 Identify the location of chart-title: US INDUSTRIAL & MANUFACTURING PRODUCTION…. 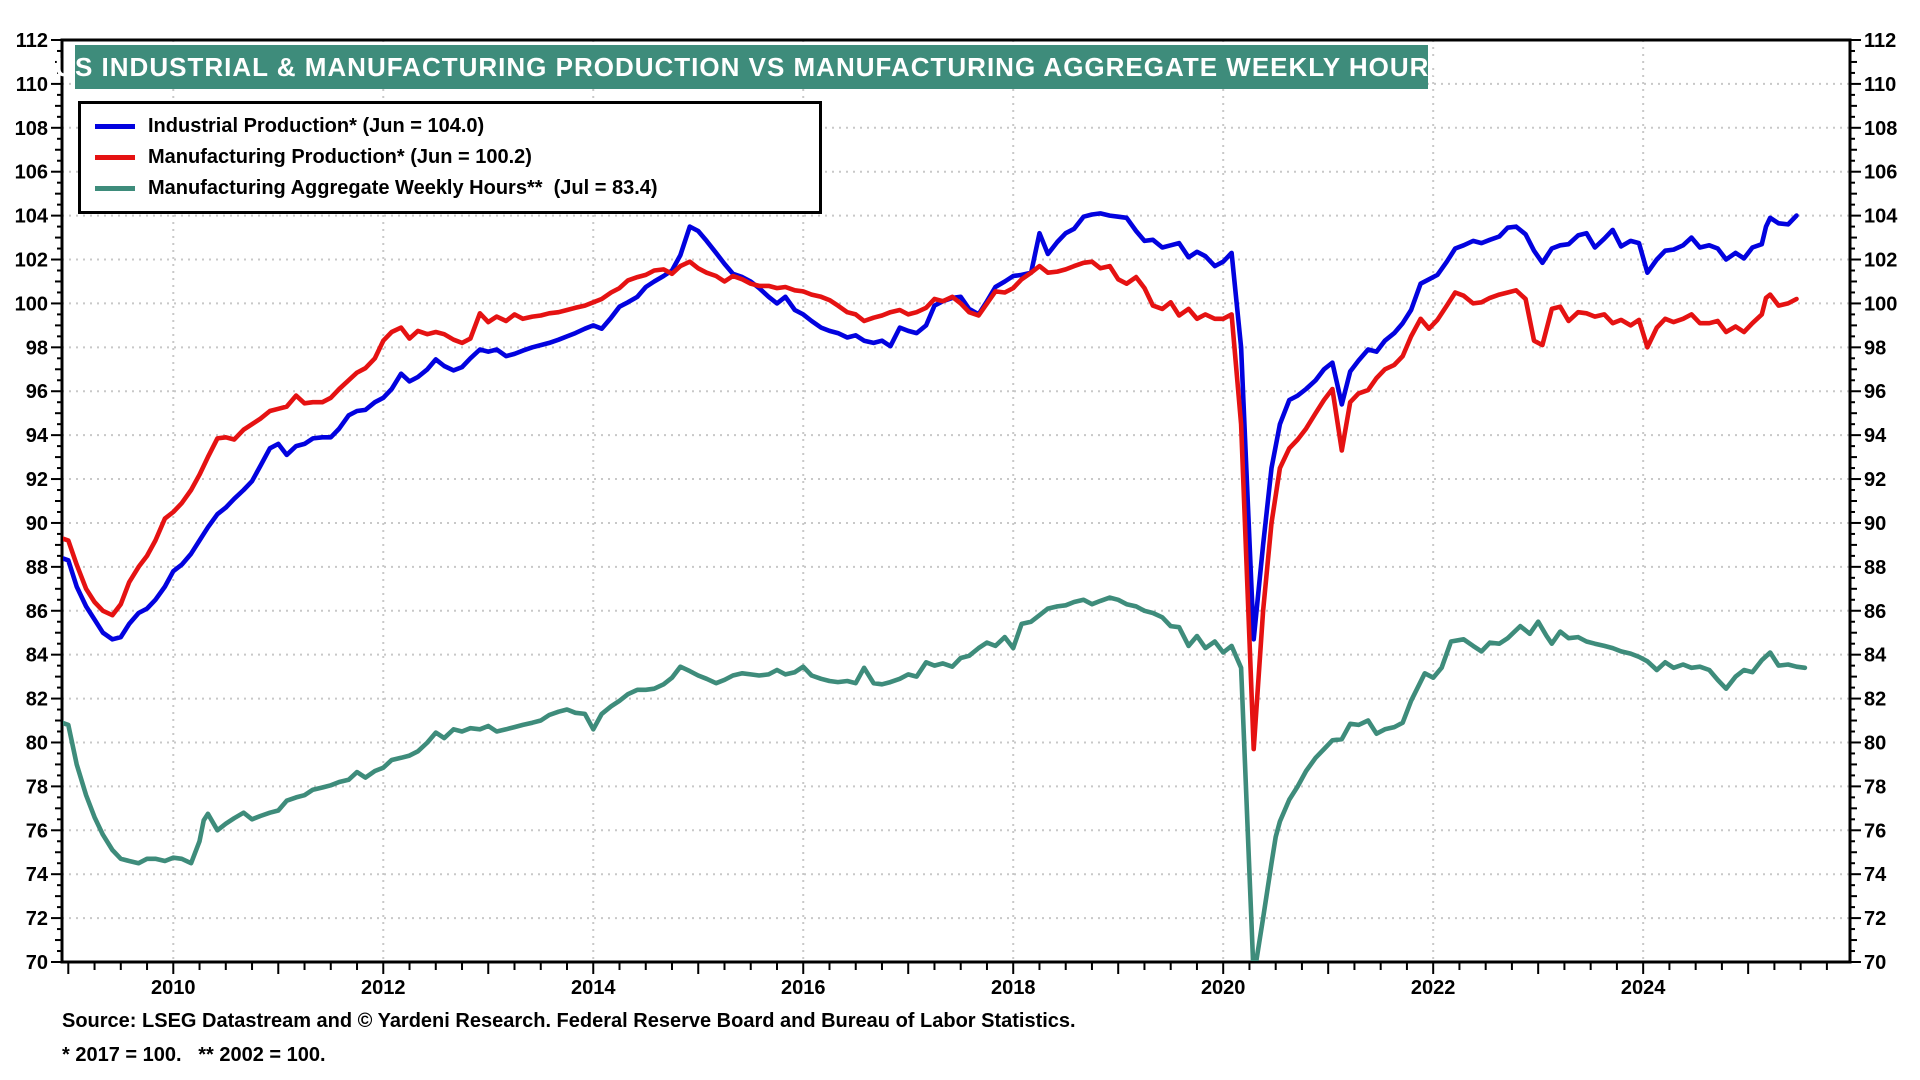
(751, 66).